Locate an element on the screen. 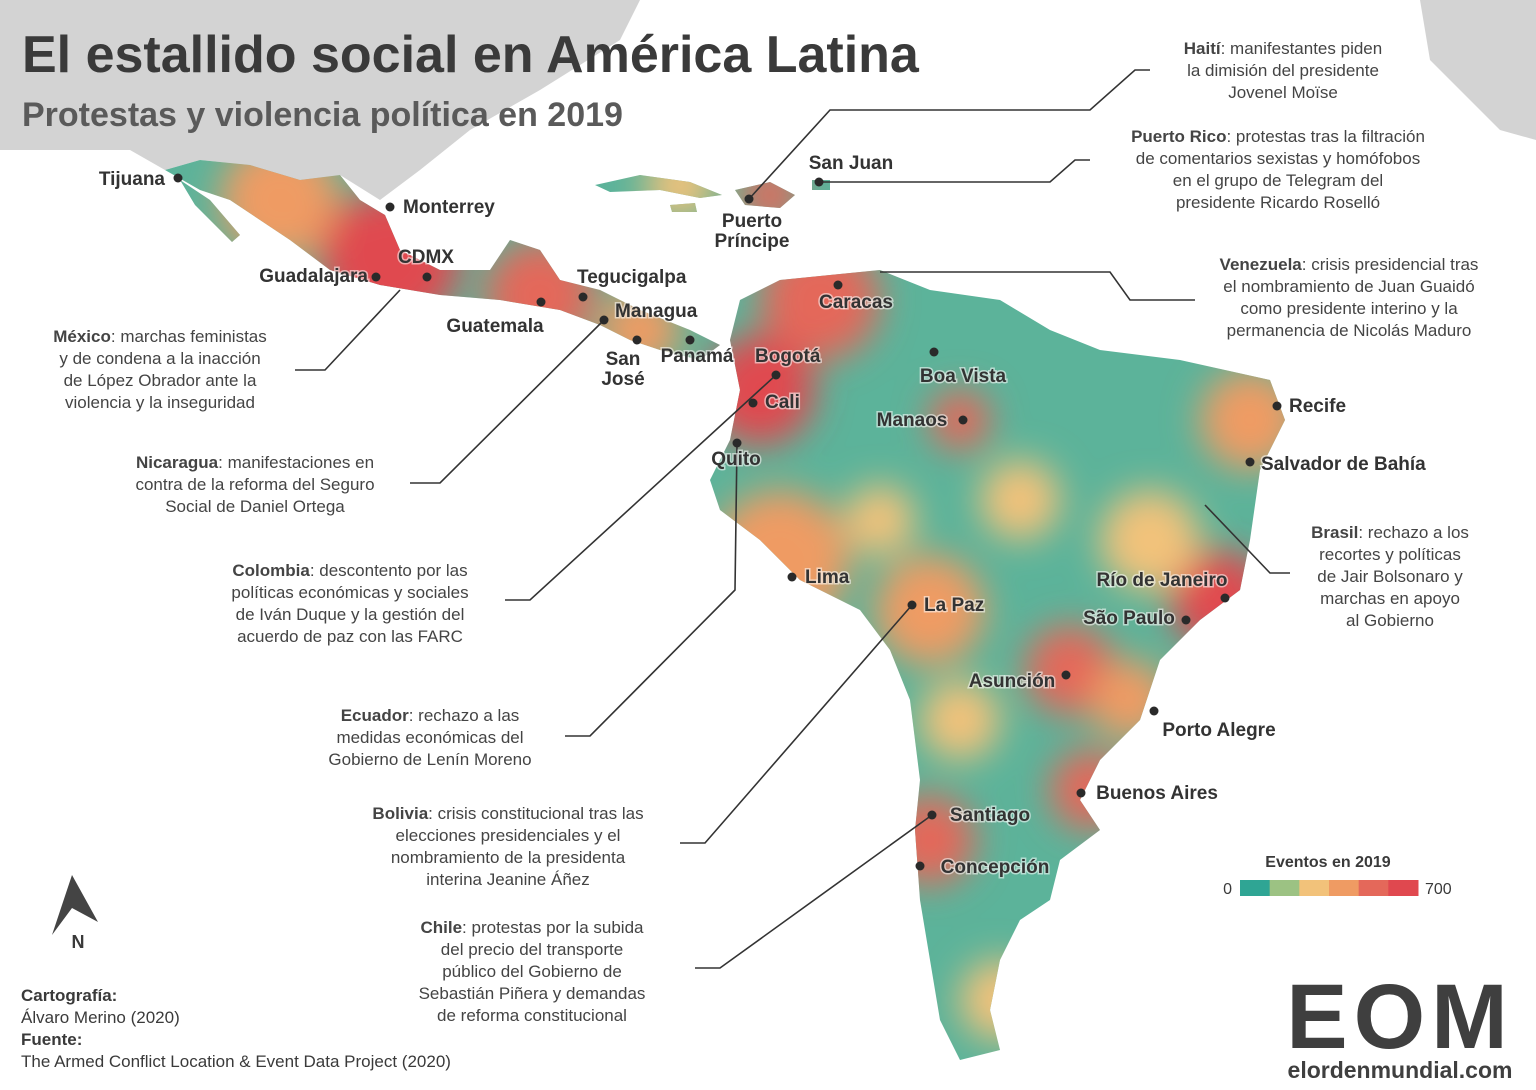  city-label: Manaos is located at coordinates (912, 420).